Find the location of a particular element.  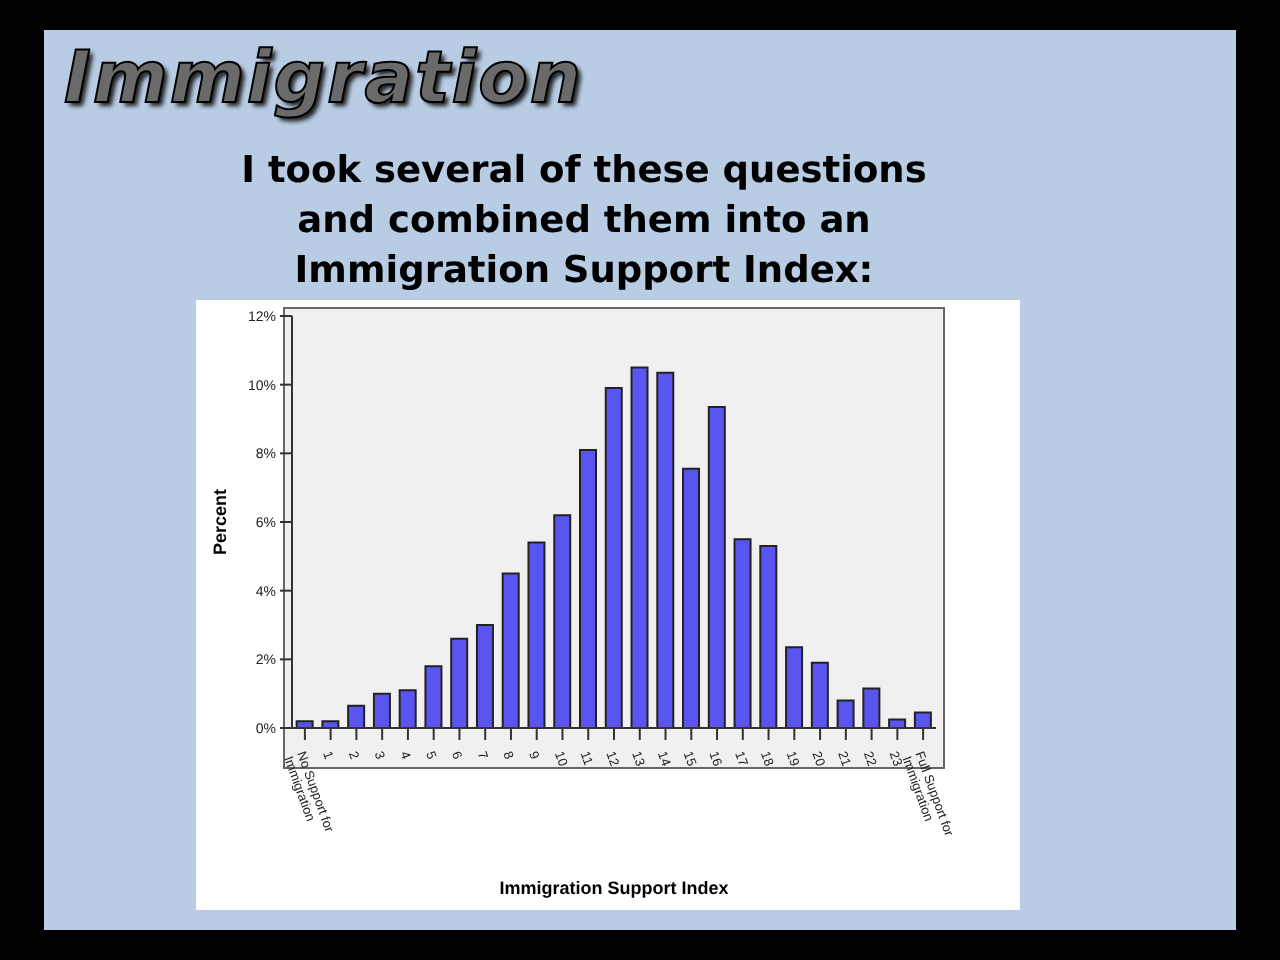

y-axis-title: Percent is located at coordinates (220, 522).